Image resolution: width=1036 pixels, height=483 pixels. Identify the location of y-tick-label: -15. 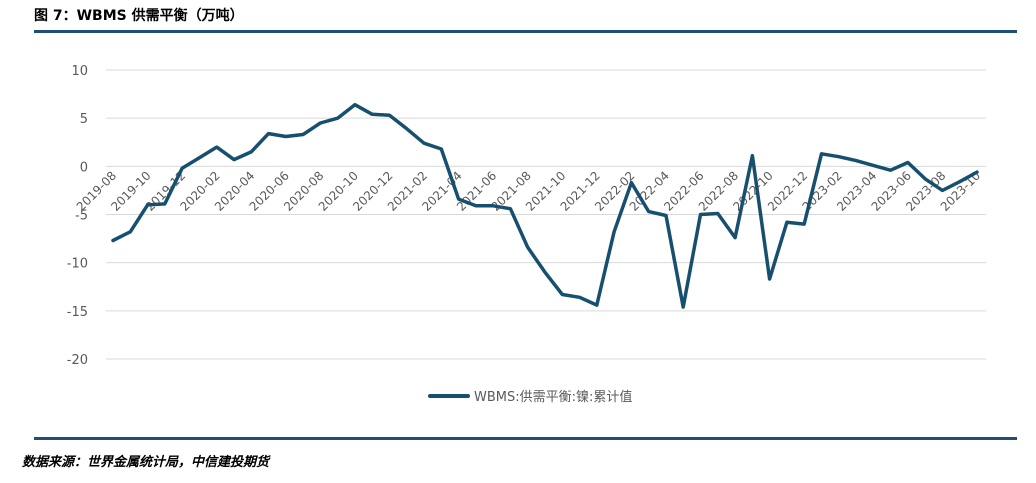
(77, 312).